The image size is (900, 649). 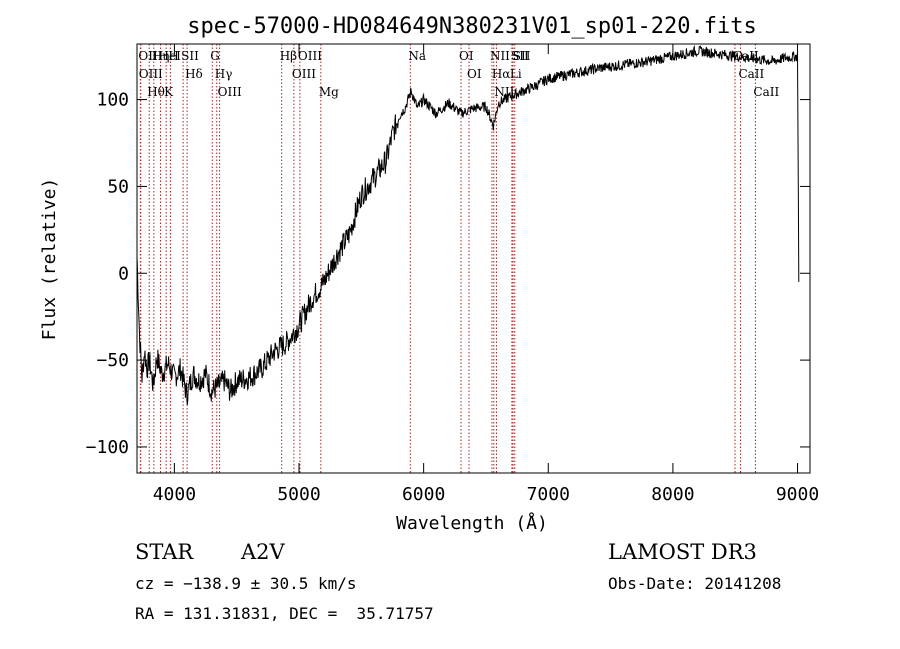 What do you see at coordinates (284, 613) in the screenshot?
I see `coordinates-text: RA = 131.31831, DEC = 35.71757` at bounding box center [284, 613].